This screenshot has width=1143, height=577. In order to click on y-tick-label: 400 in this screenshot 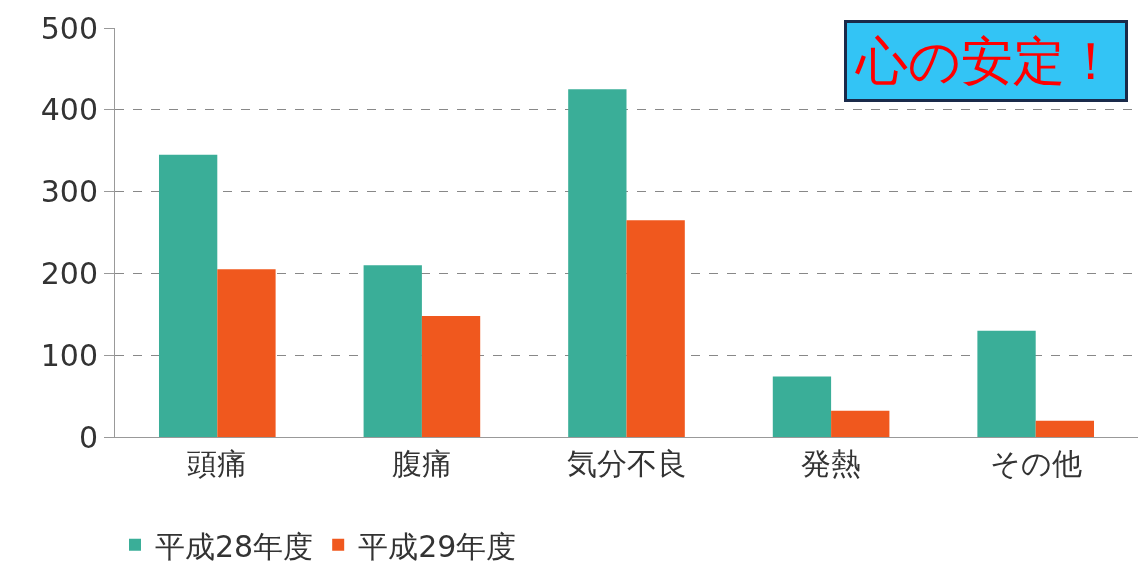, I will do `click(69, 110)`.